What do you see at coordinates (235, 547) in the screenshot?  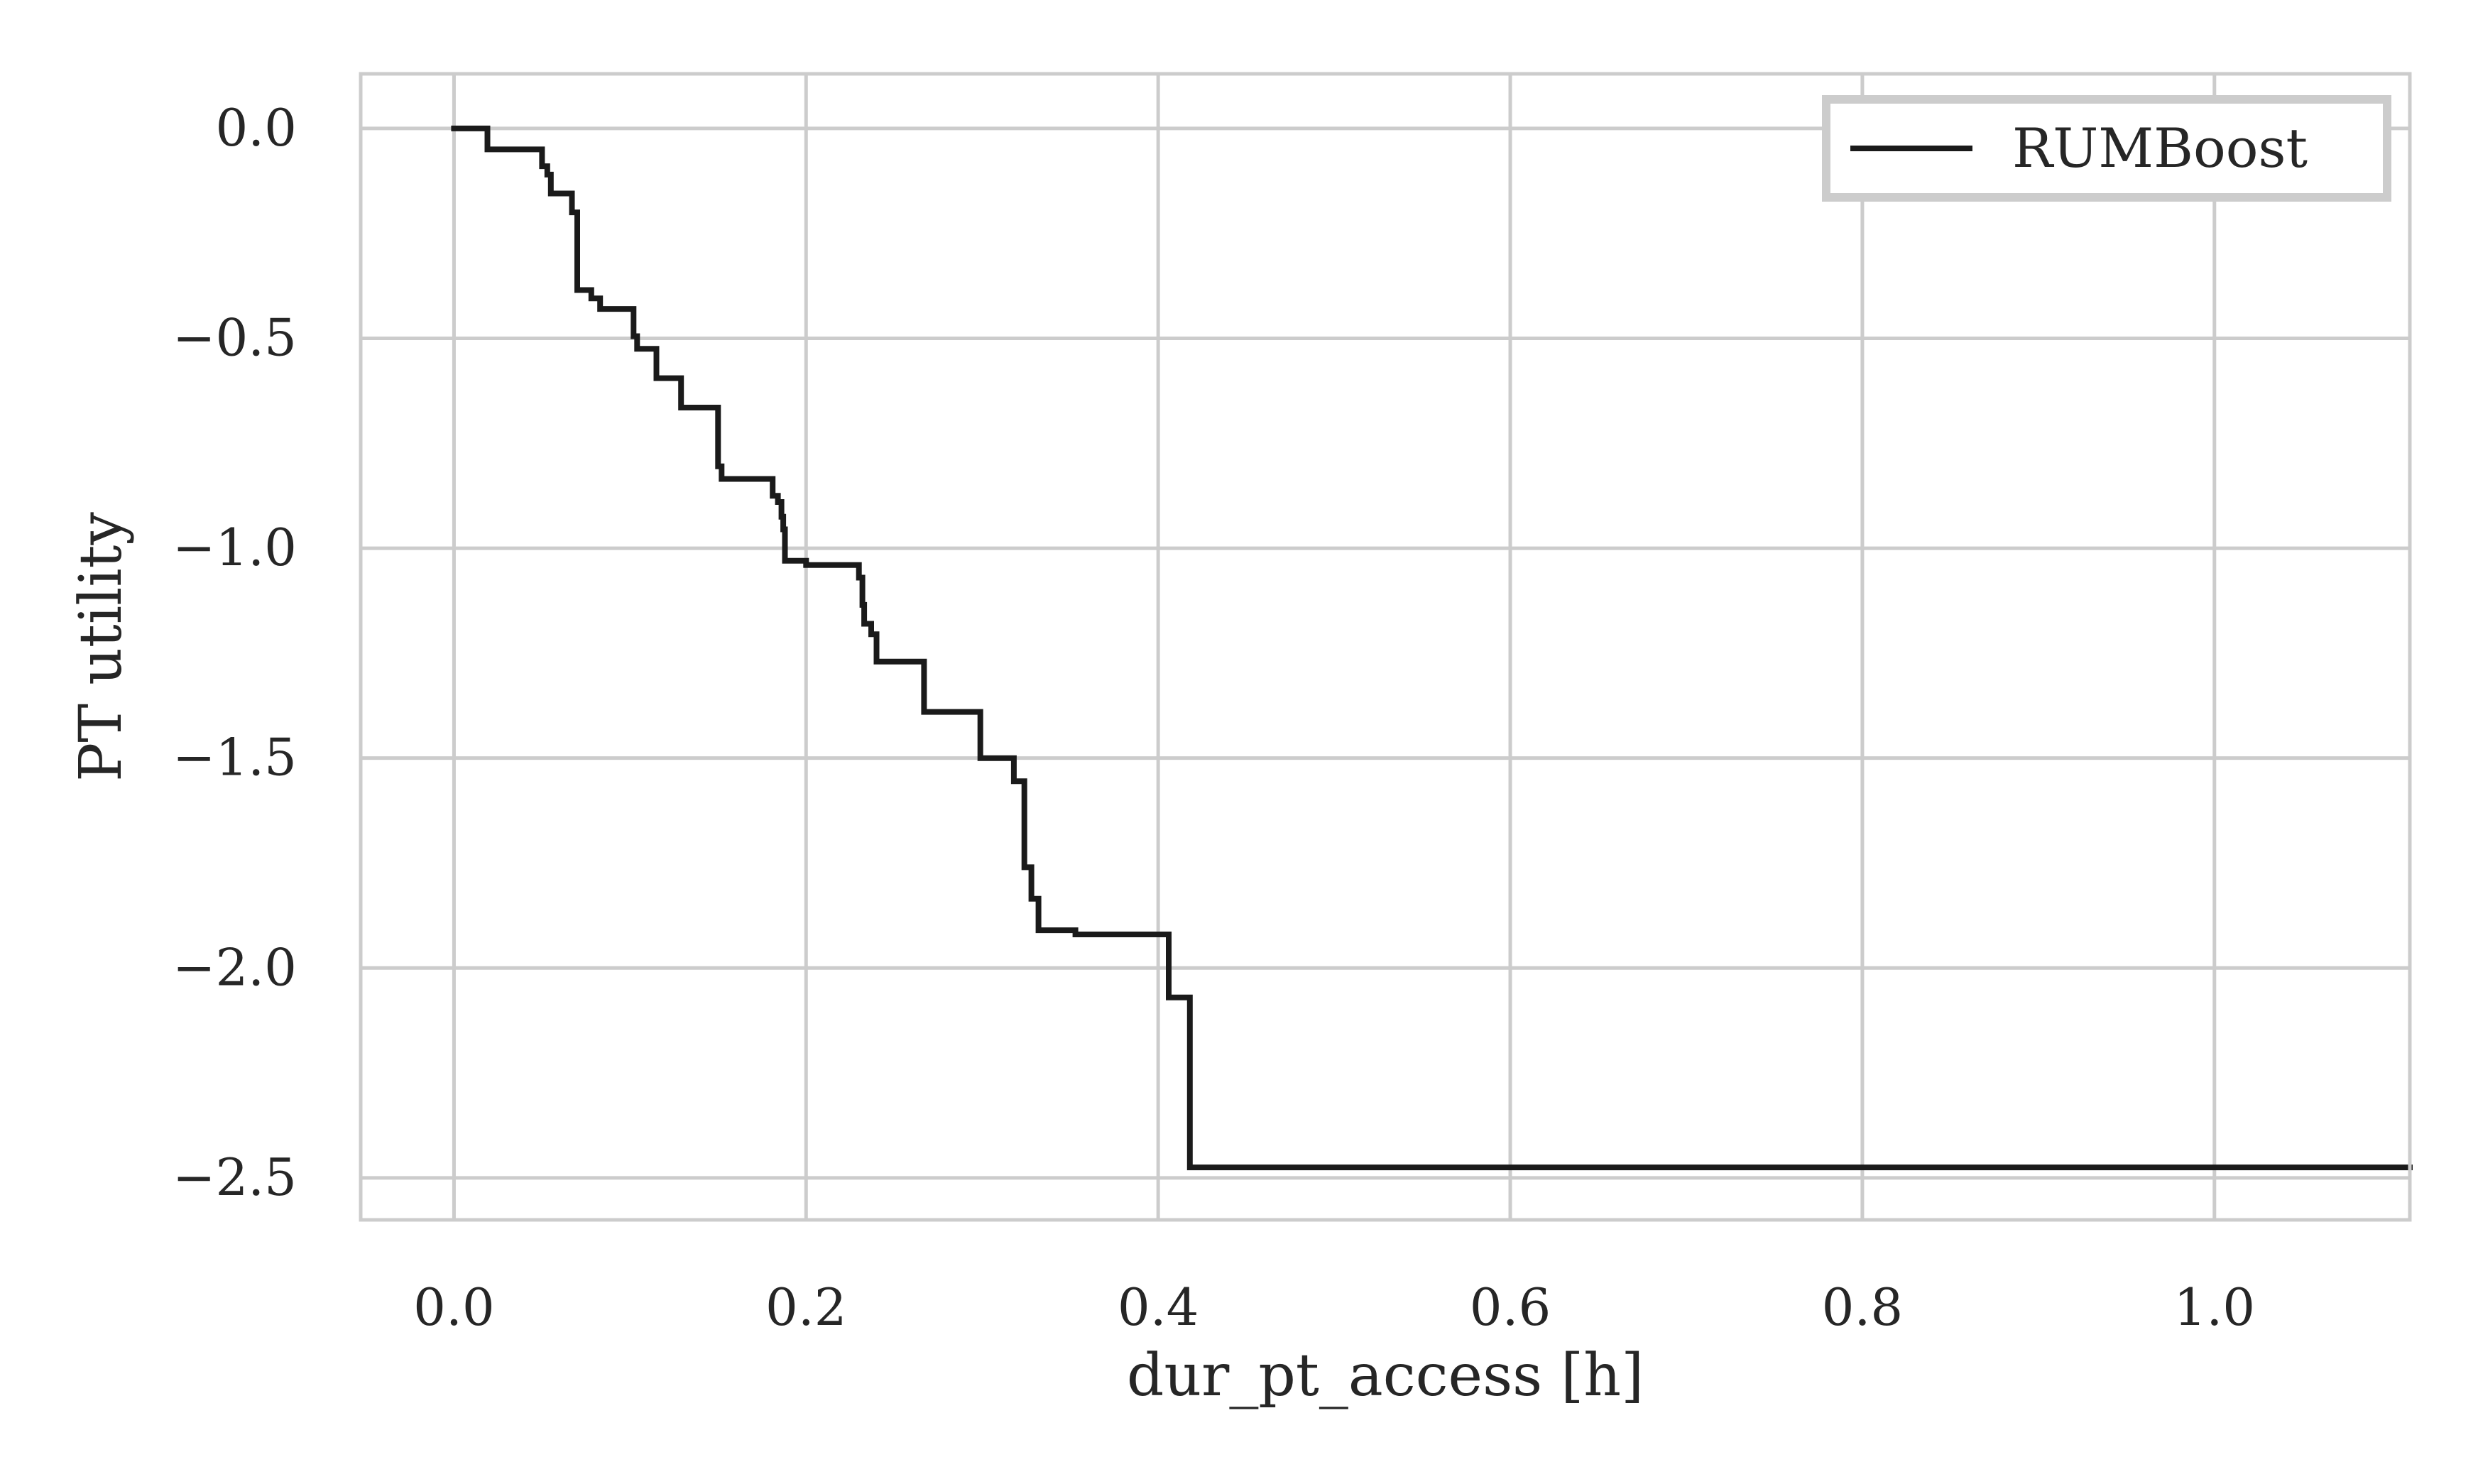 I see `y-tick-label: −1.0` at bounding box center [235, 547].